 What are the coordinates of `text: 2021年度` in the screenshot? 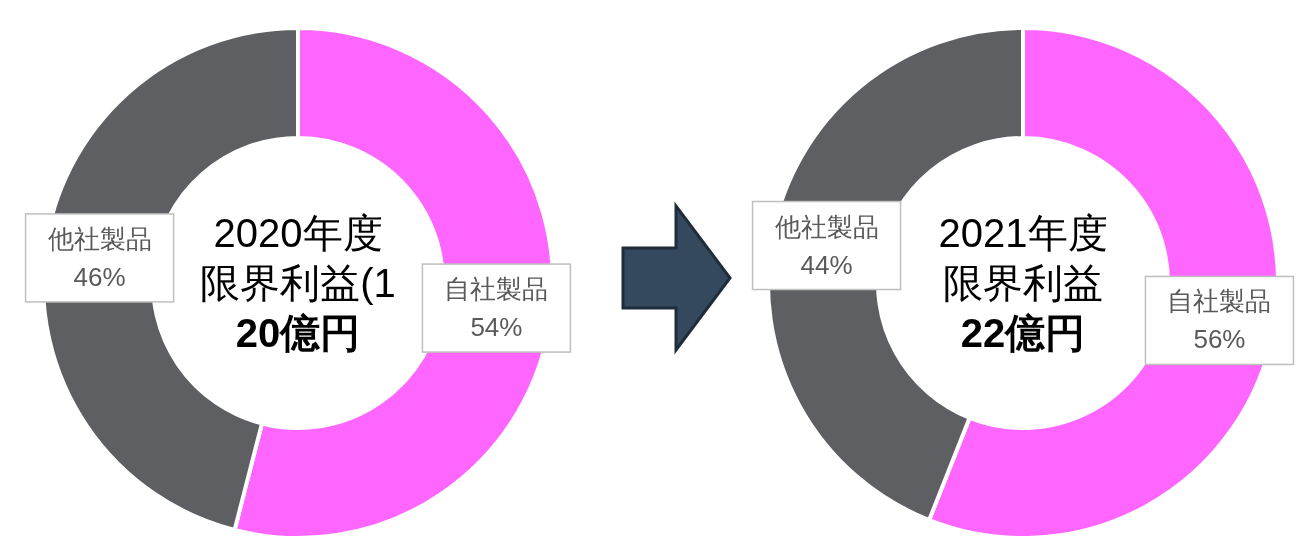 It's located at (1023, 233).